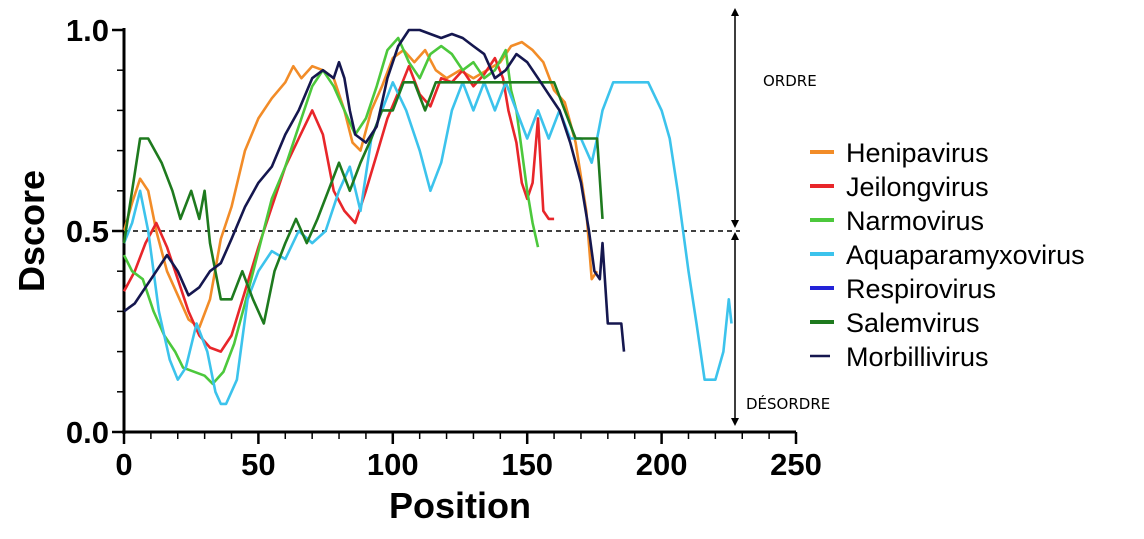  I want to click on annotation-layer: ORDRE DÉSORDRE, so click(780, 217).